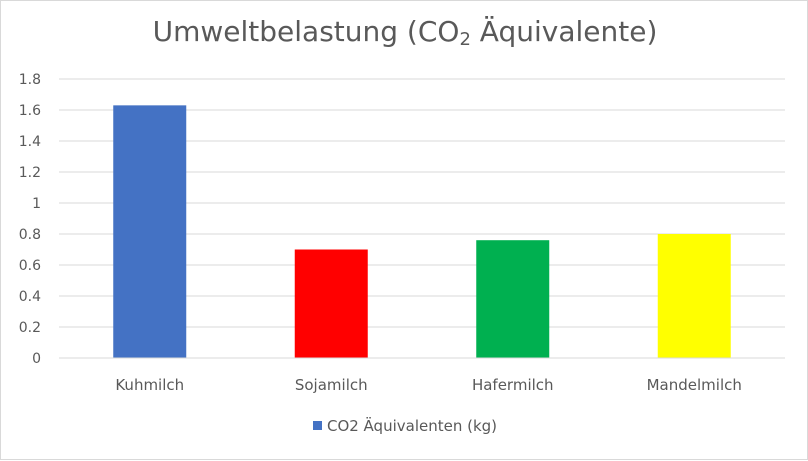 This screenshot has height=461, width=808. I want to click on y-tick-label: 1.2, so click(30, 173).